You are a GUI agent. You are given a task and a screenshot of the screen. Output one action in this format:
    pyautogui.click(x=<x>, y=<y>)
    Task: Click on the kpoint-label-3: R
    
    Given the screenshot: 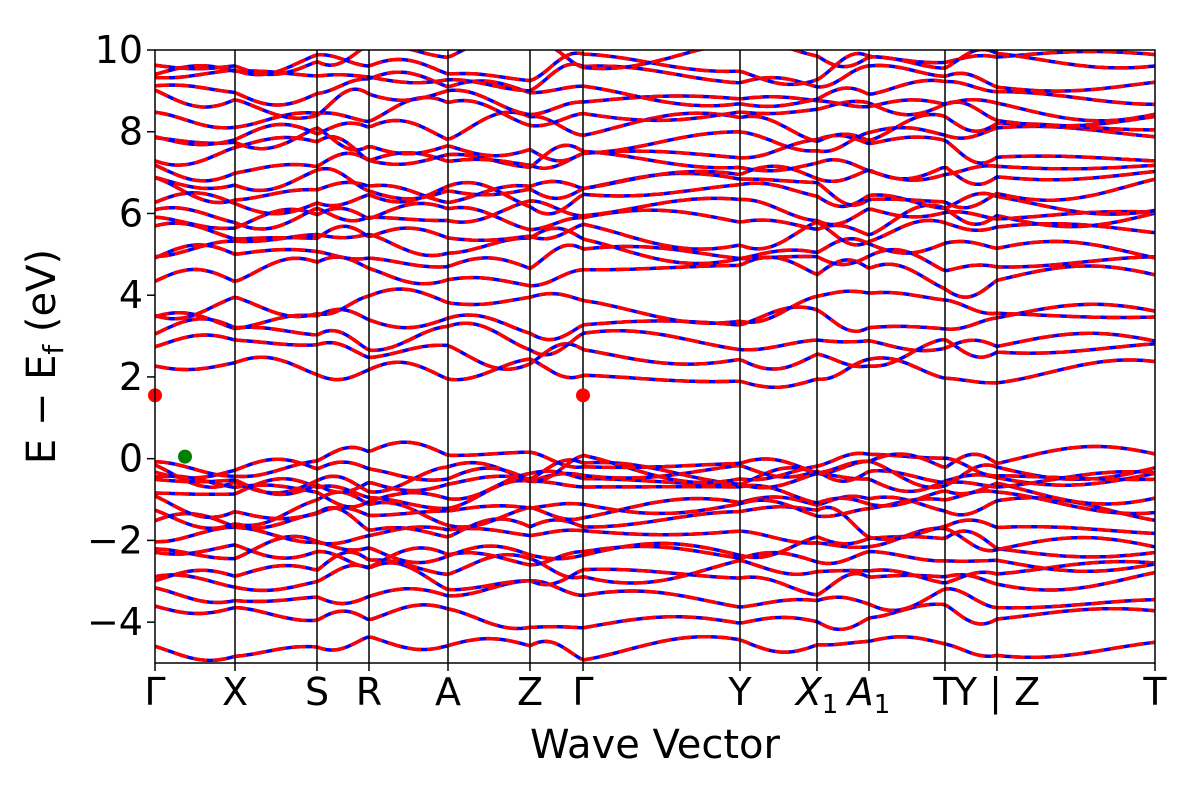 What is the action you would take?
    pyautogui.click(x=369, y=692)
    